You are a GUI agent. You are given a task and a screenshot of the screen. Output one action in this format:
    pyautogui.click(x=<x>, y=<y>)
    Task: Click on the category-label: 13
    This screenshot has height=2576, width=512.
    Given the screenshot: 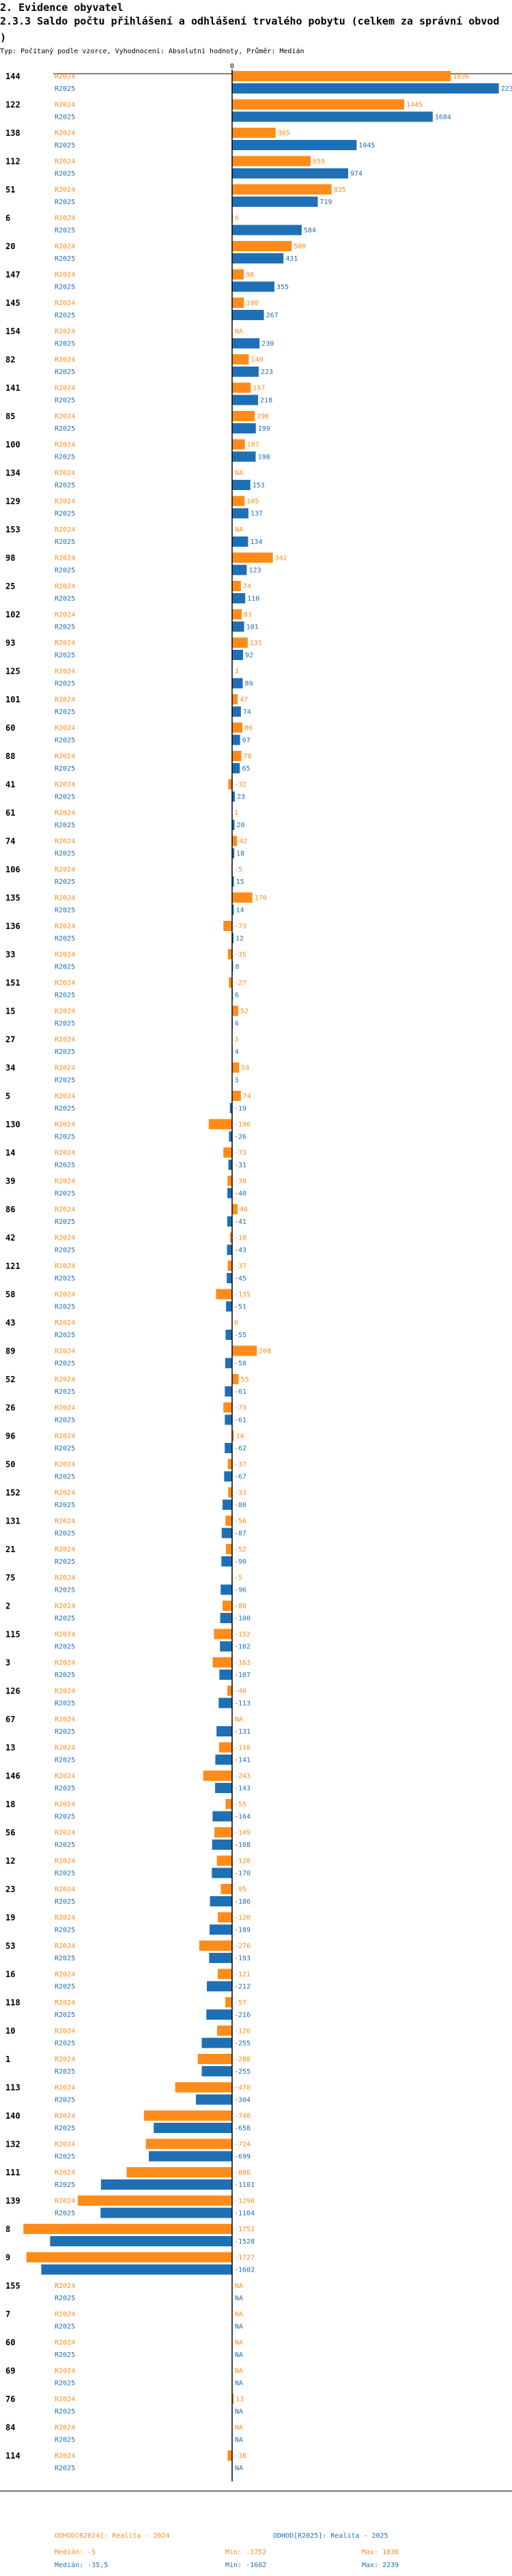 What is the action you would take?
    pyautogui.click(x=10, y=1748)
    